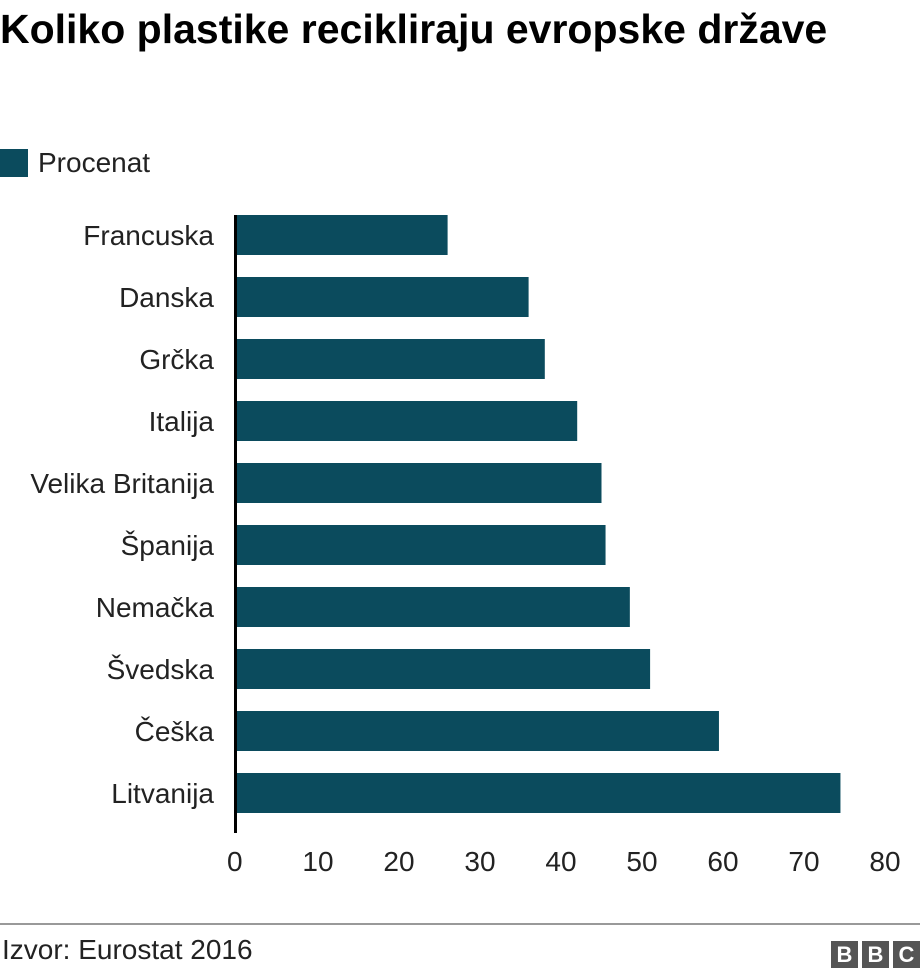  Describe the element at coordinates (560, 861) in the screenshot. I see `x-tick-label: 40` at that location.